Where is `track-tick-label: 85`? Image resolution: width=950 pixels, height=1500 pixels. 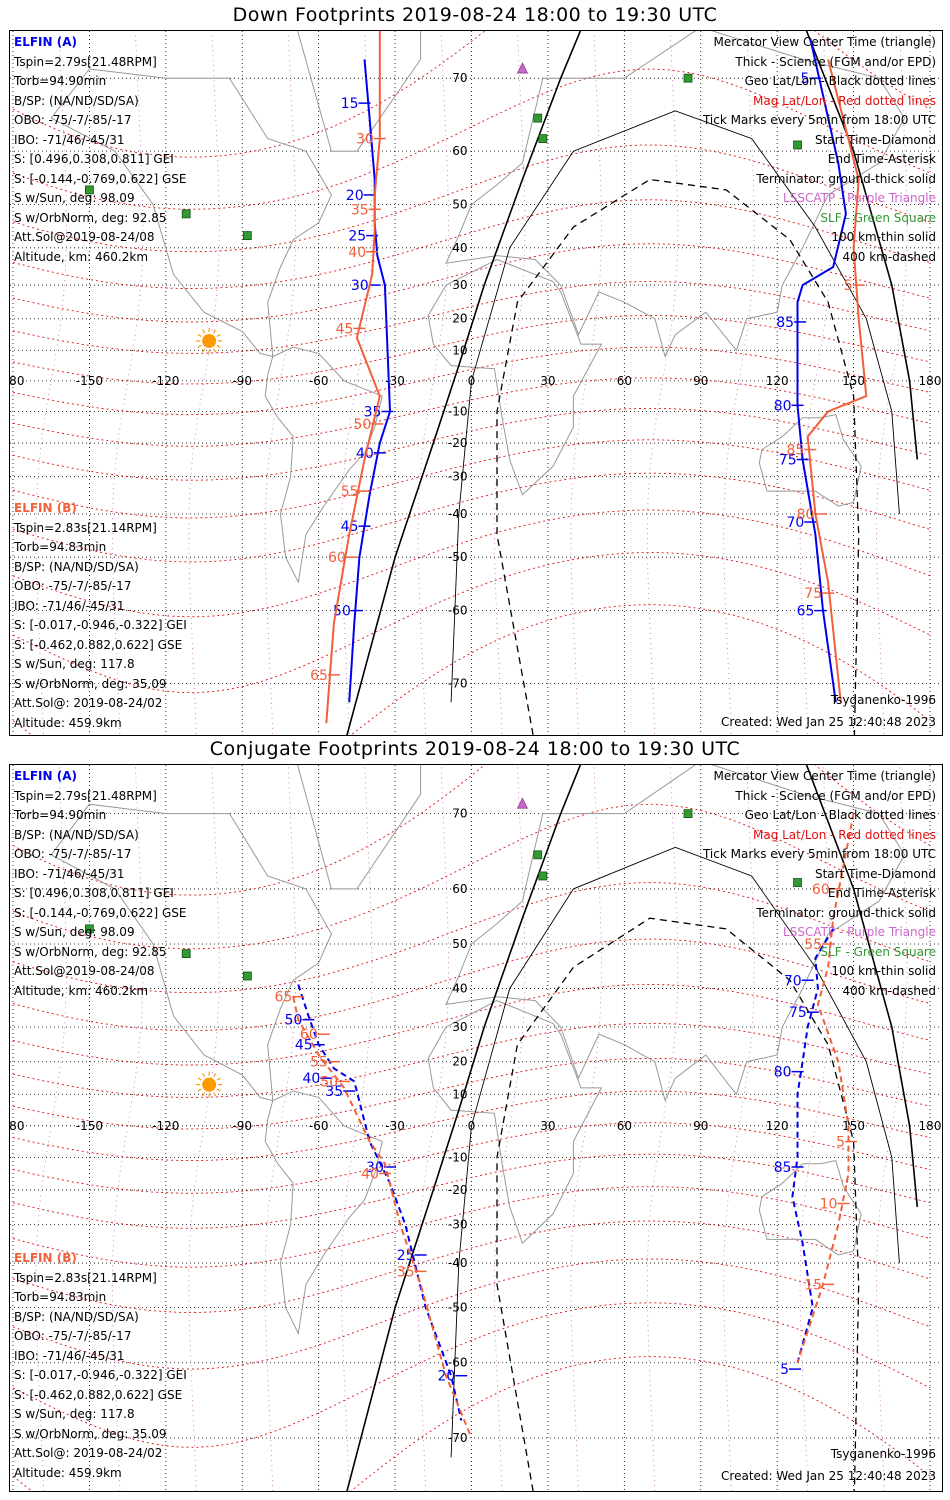 track-tick-label: 85 is located at coordinates (783, 1168).